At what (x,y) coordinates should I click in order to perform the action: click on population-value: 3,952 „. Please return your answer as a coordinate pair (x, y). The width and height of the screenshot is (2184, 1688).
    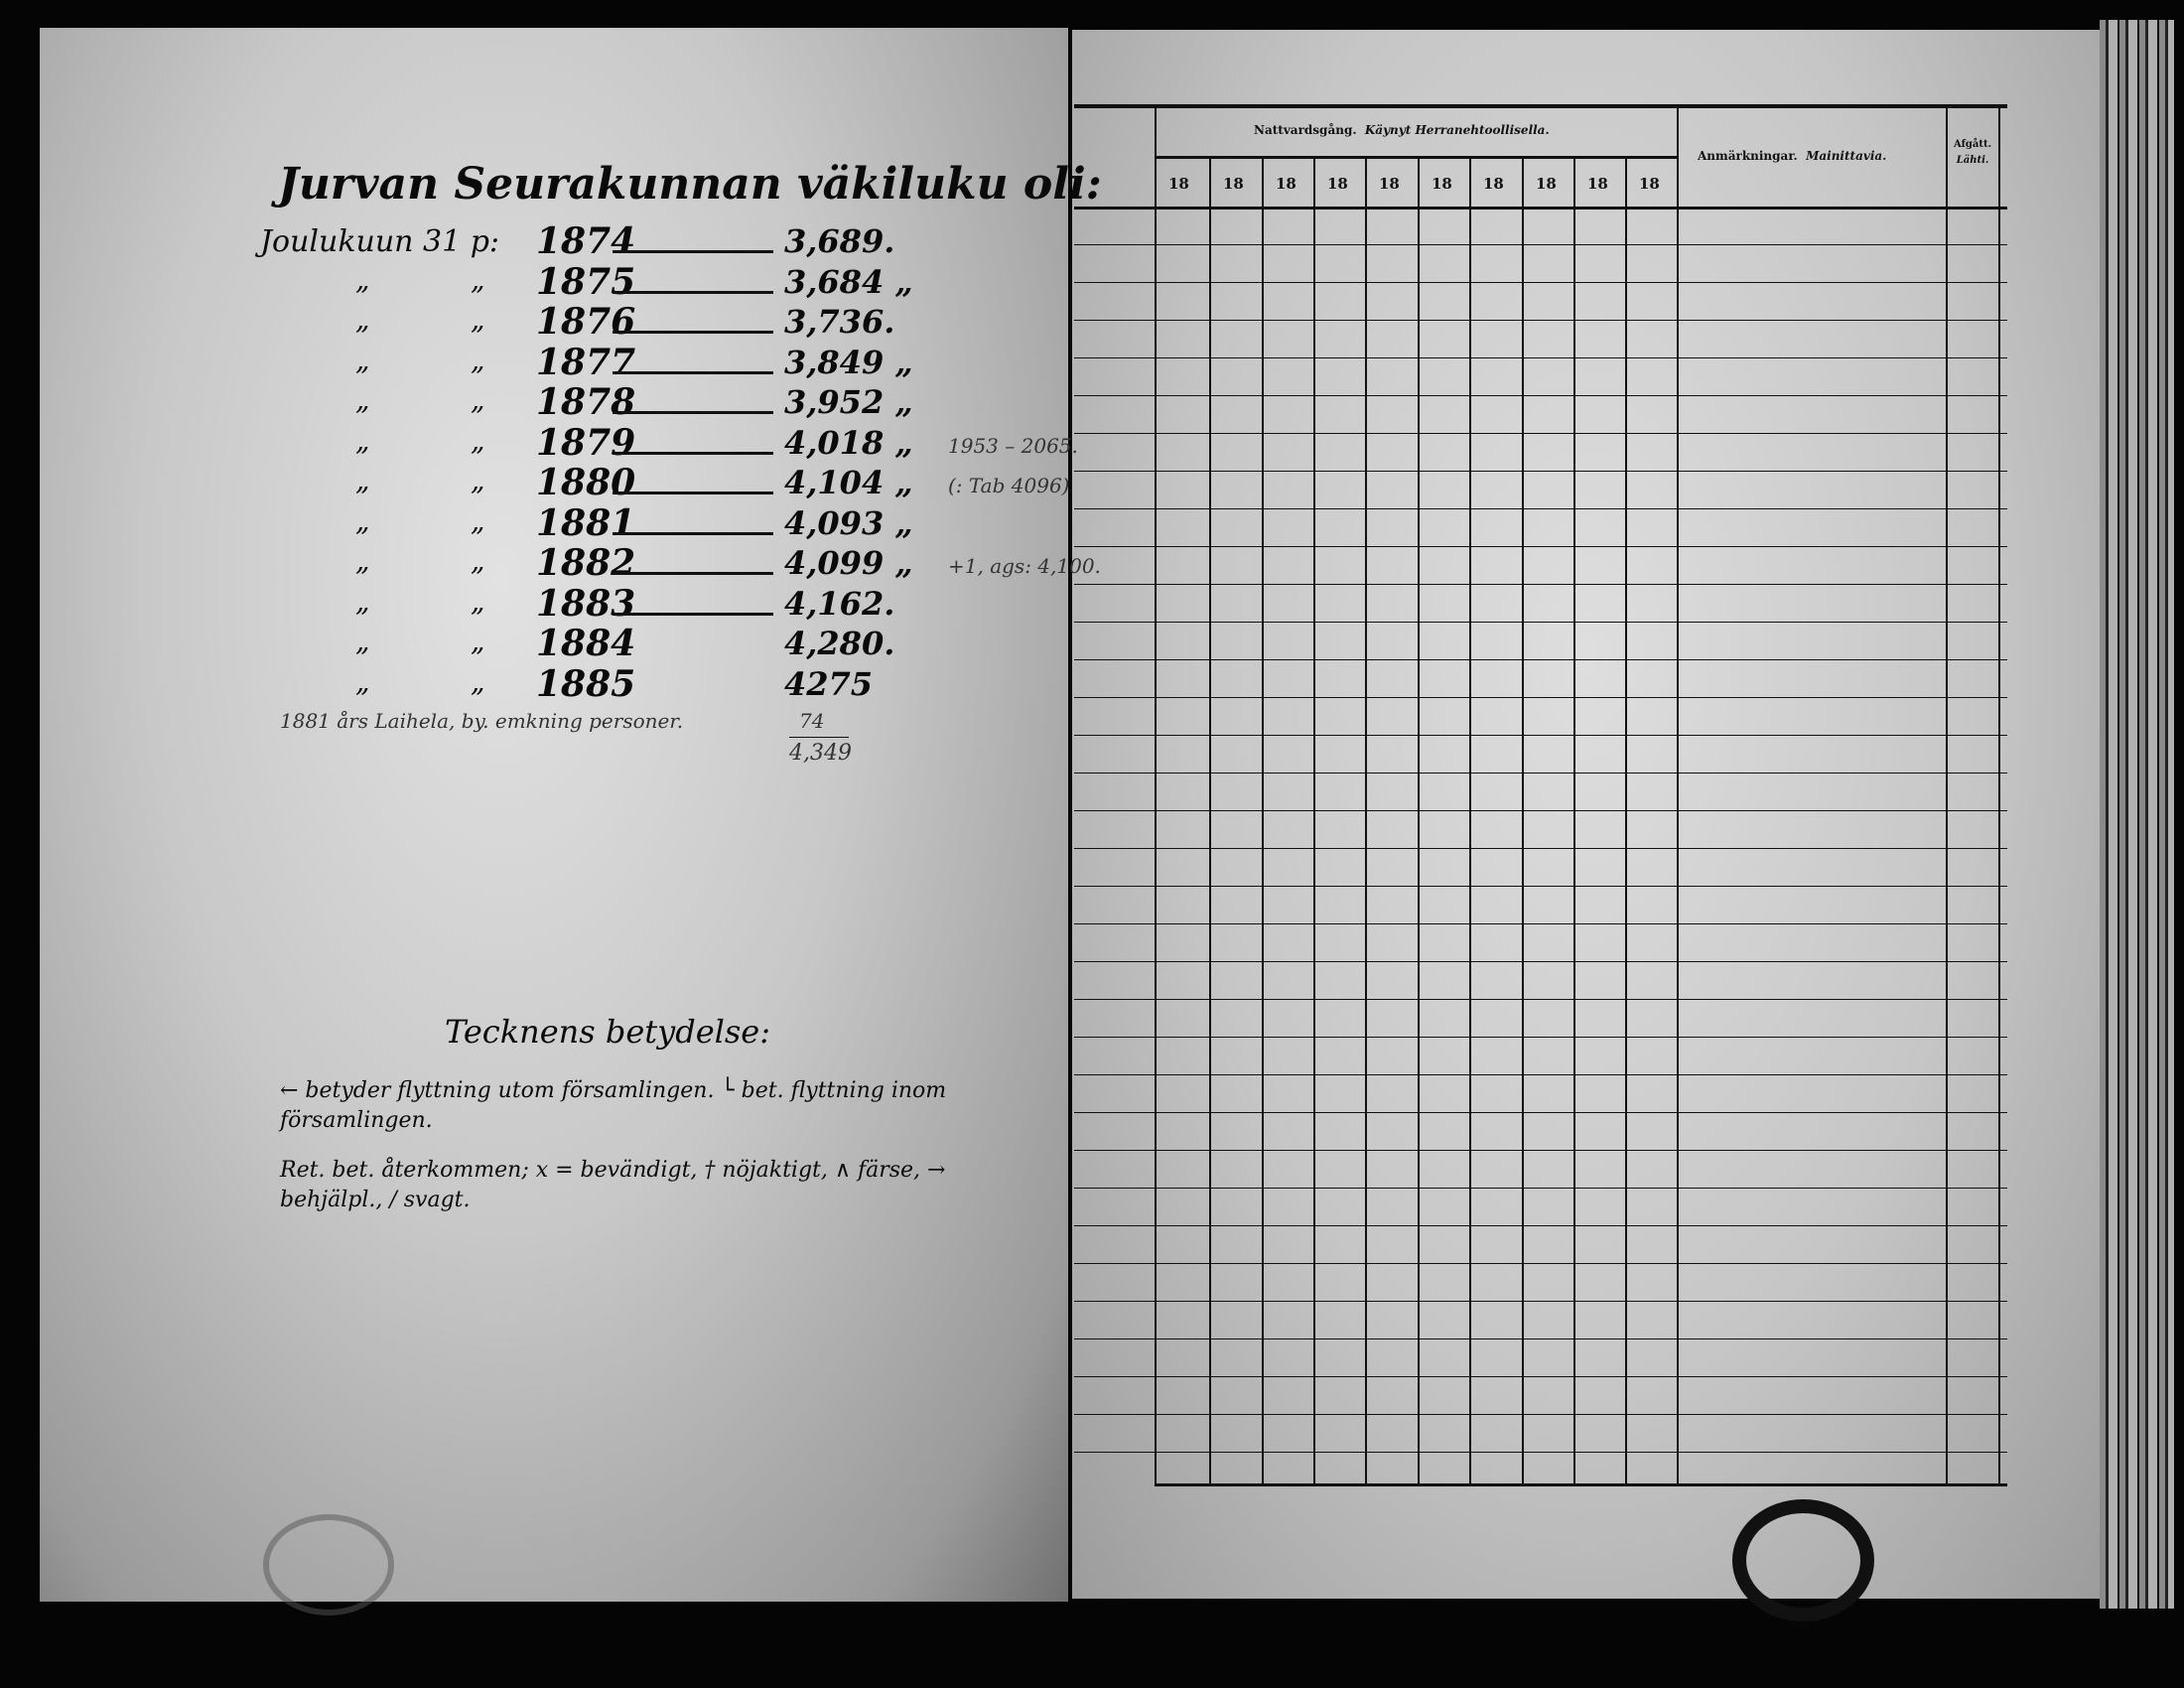
    Looking at the image, I should click on (848, 402).